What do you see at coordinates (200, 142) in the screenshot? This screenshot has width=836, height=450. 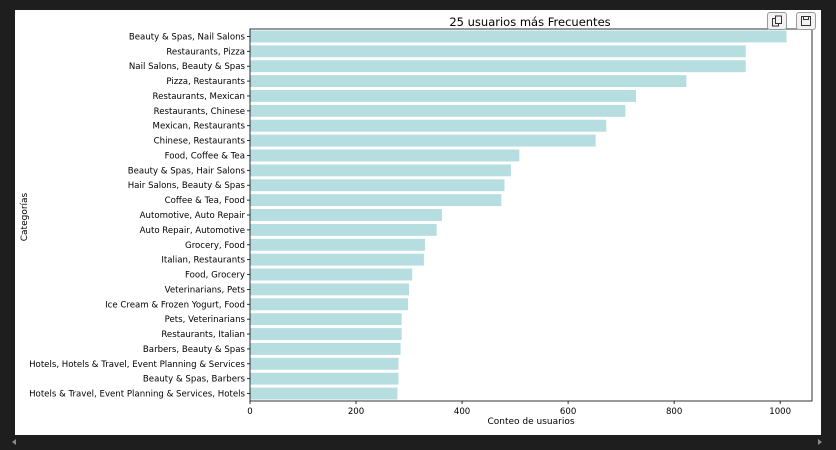 I see `y-tick-label: Chinese, Restaurants` at bounding box center [200, 142].